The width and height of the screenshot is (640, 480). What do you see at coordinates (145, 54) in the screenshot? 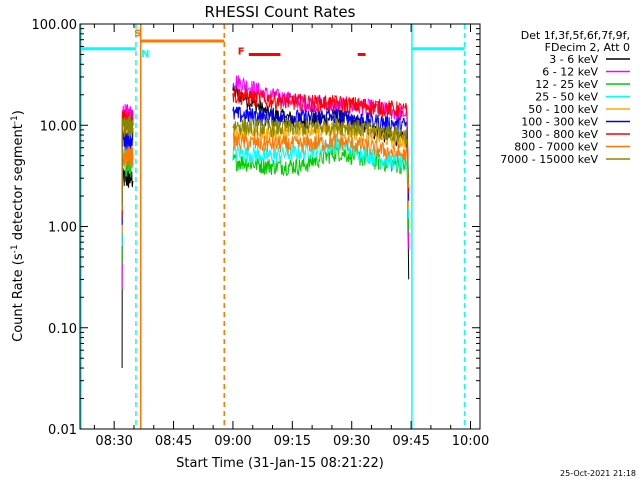
I see `flag-marker-n: N` at bounding box center [145, 54].